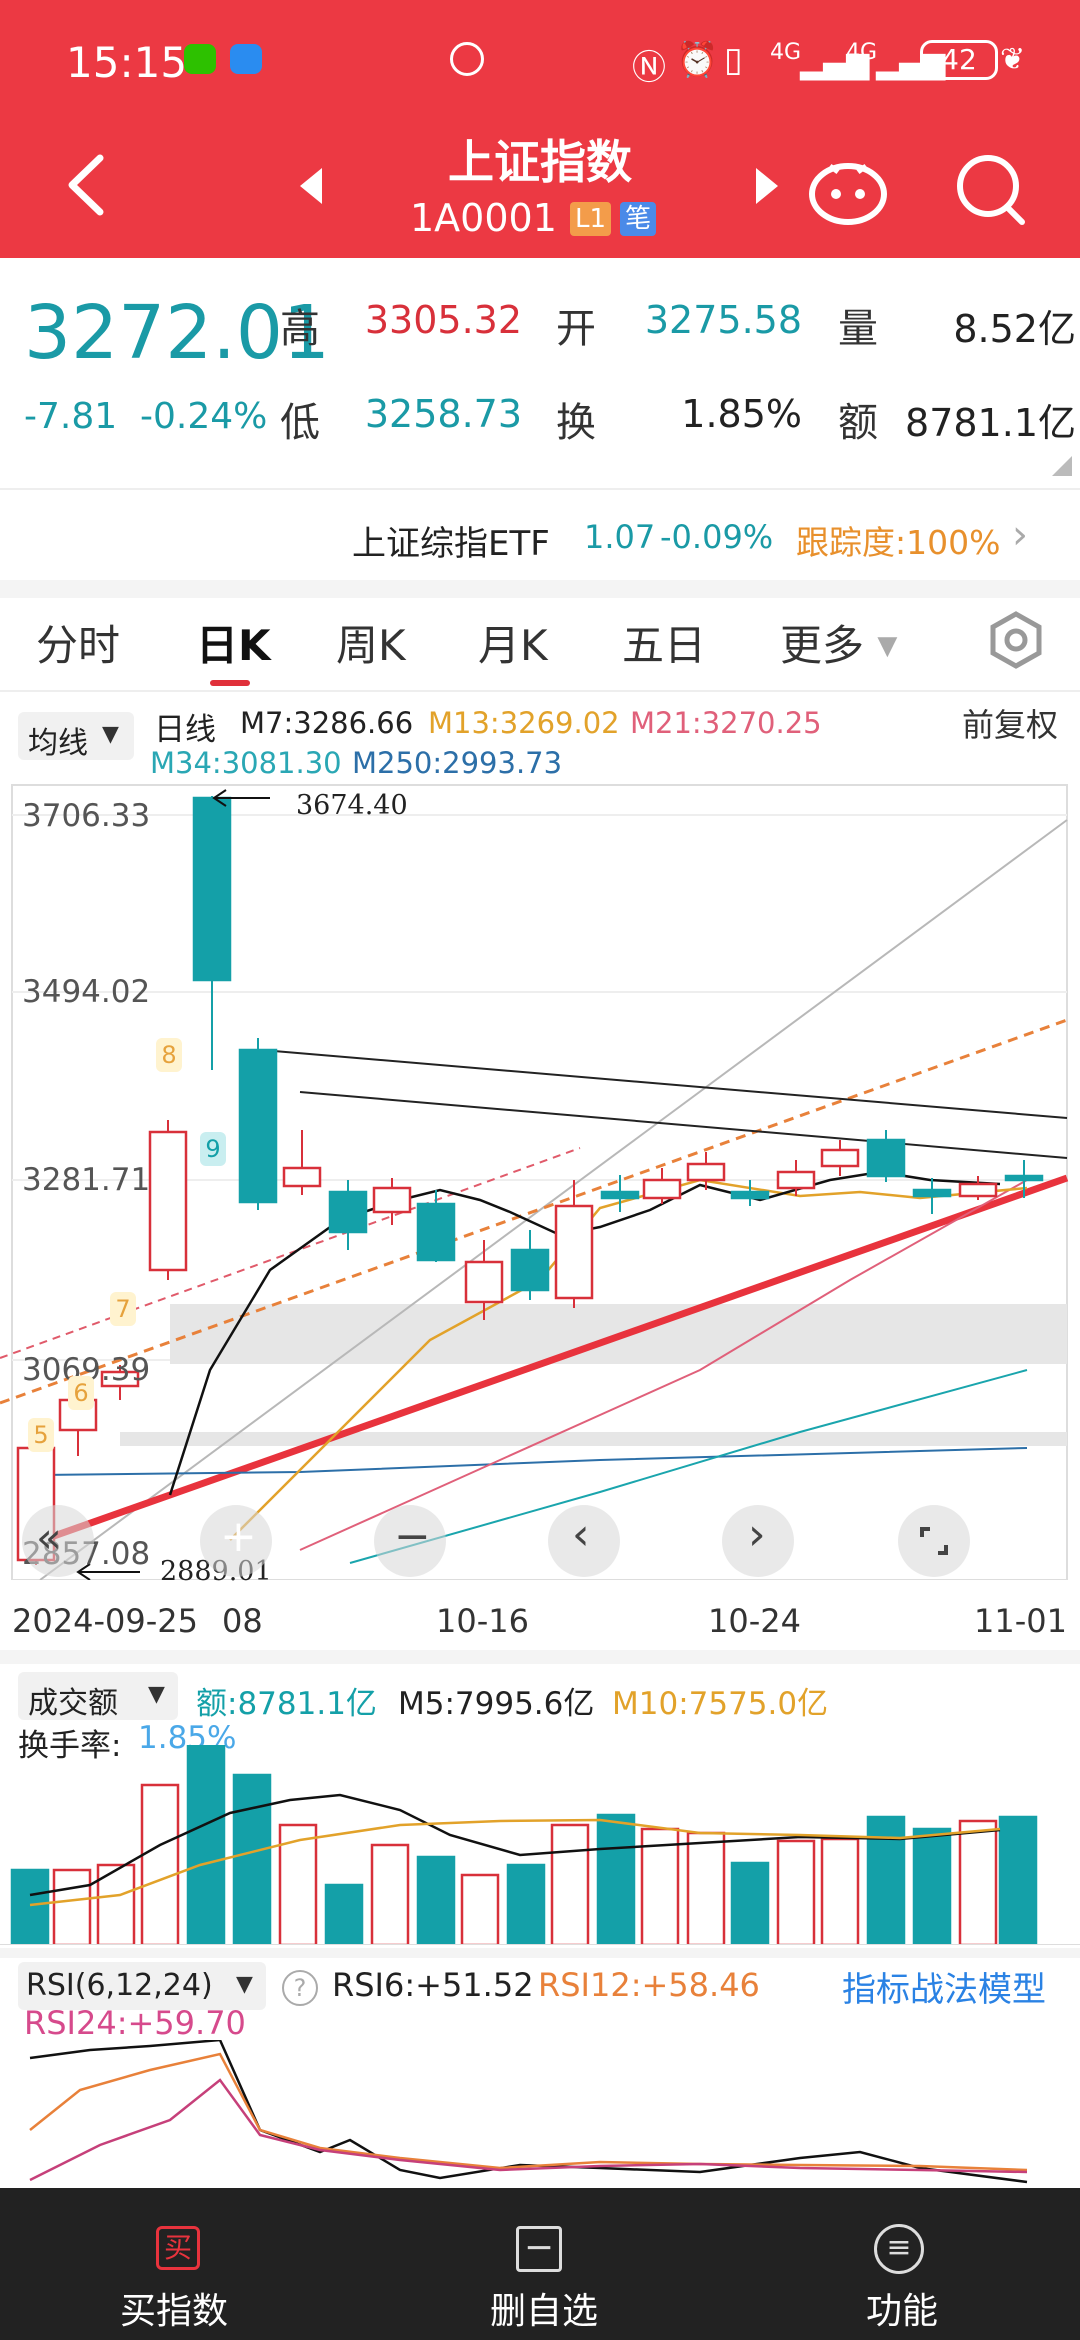 The height and width of the screenshot is (2340, 1080). What do you see at coordinates (741, 414) in the screenshot?
I see `turnover-value: 1.85%` at bounding box center [741, 414].